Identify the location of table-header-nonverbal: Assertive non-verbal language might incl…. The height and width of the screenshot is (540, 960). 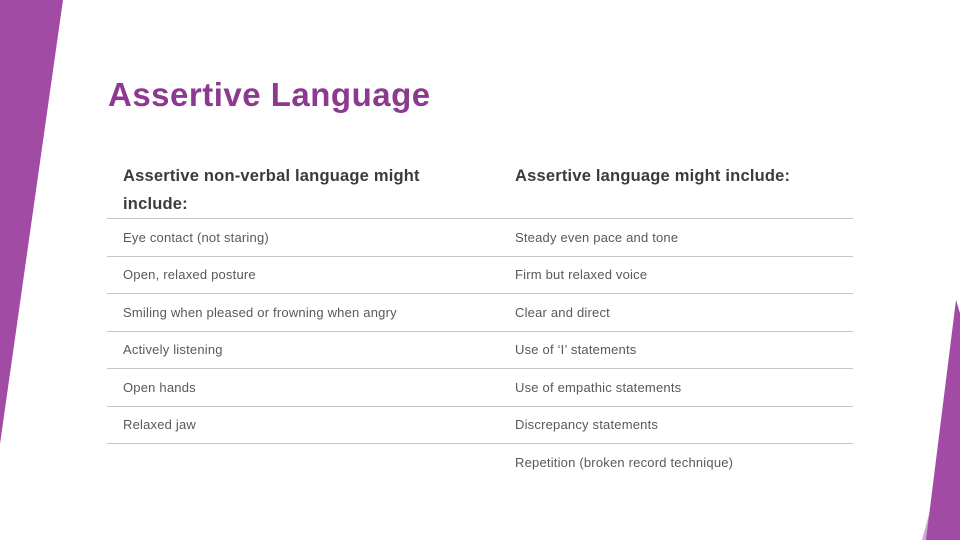
(271, 190).